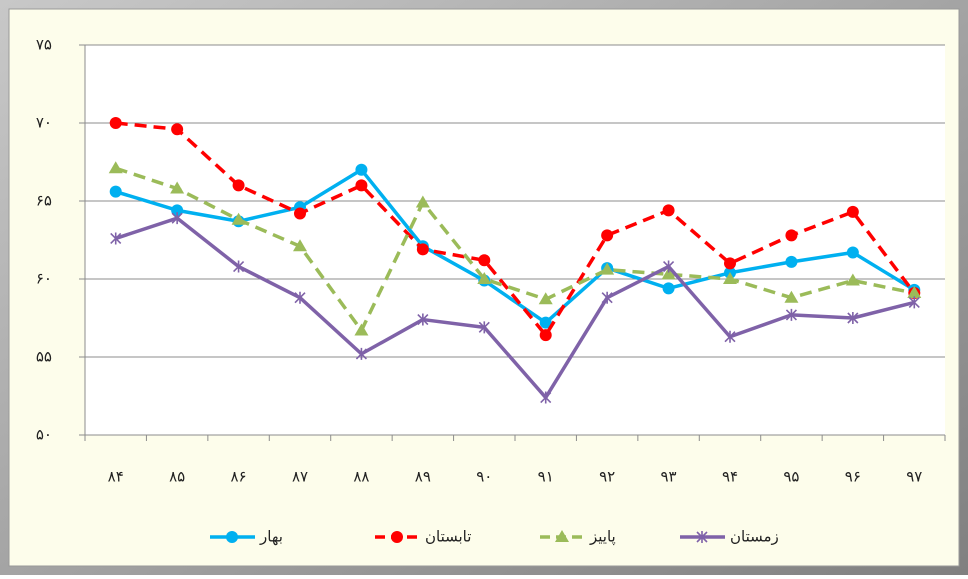  I want to click on y-tick-label: ۵۰, so click(44, 435).